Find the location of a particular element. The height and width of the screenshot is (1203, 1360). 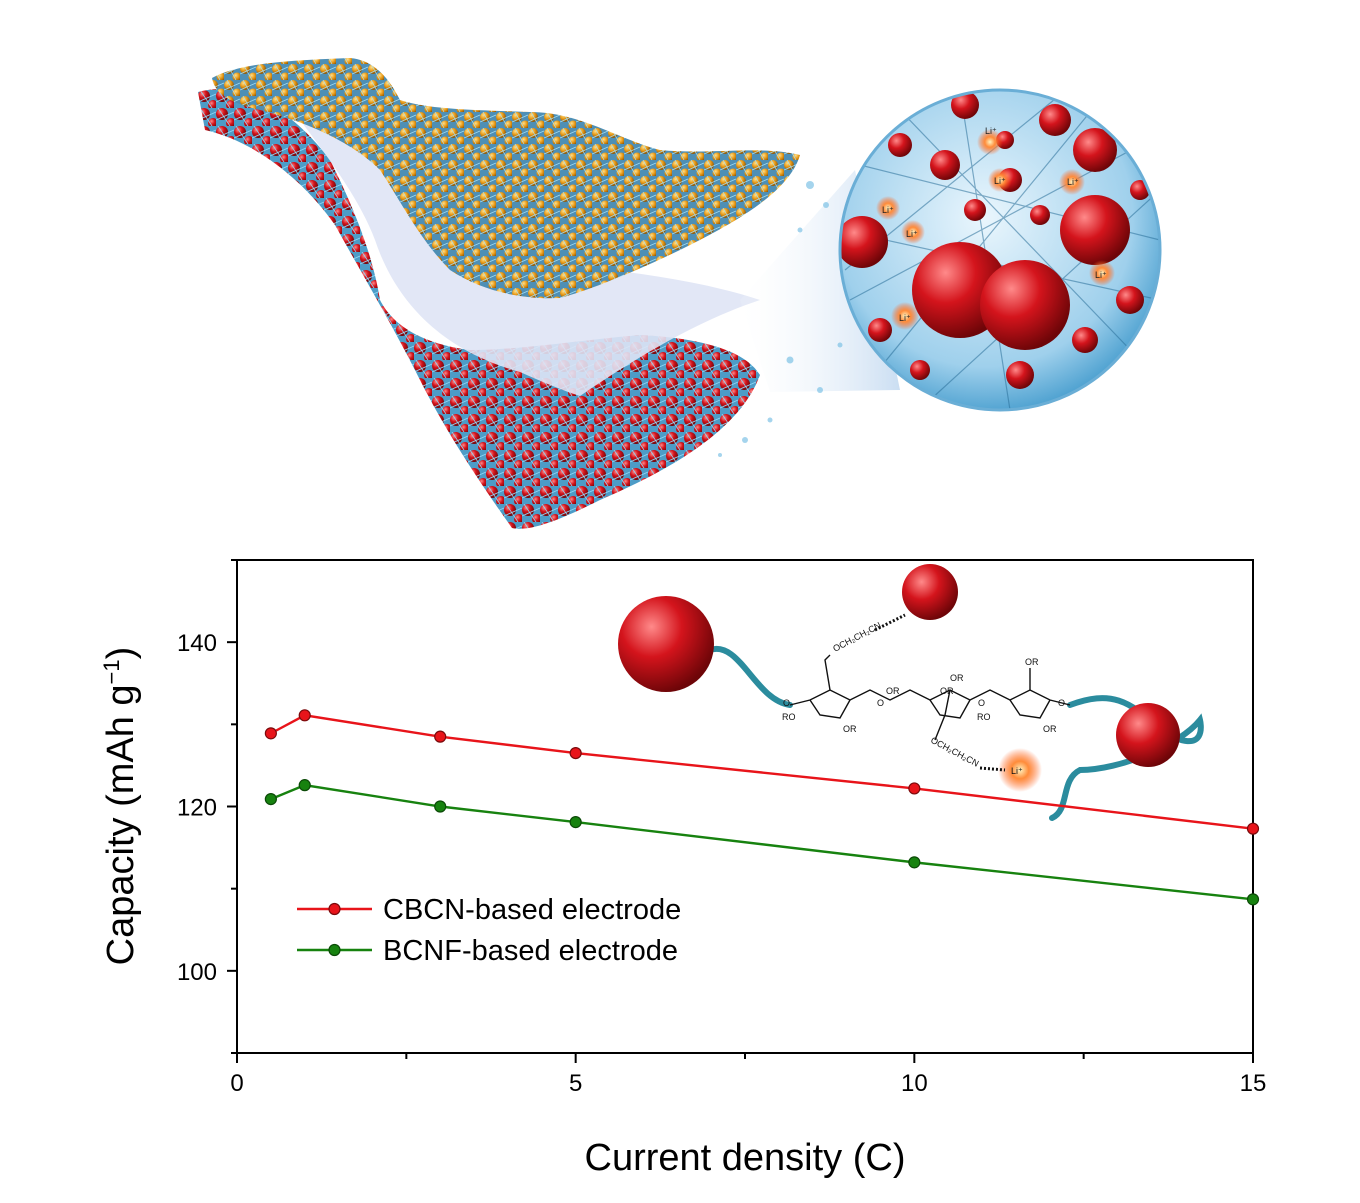

lithium-ion-glow is located at coordinates (1020, 770).